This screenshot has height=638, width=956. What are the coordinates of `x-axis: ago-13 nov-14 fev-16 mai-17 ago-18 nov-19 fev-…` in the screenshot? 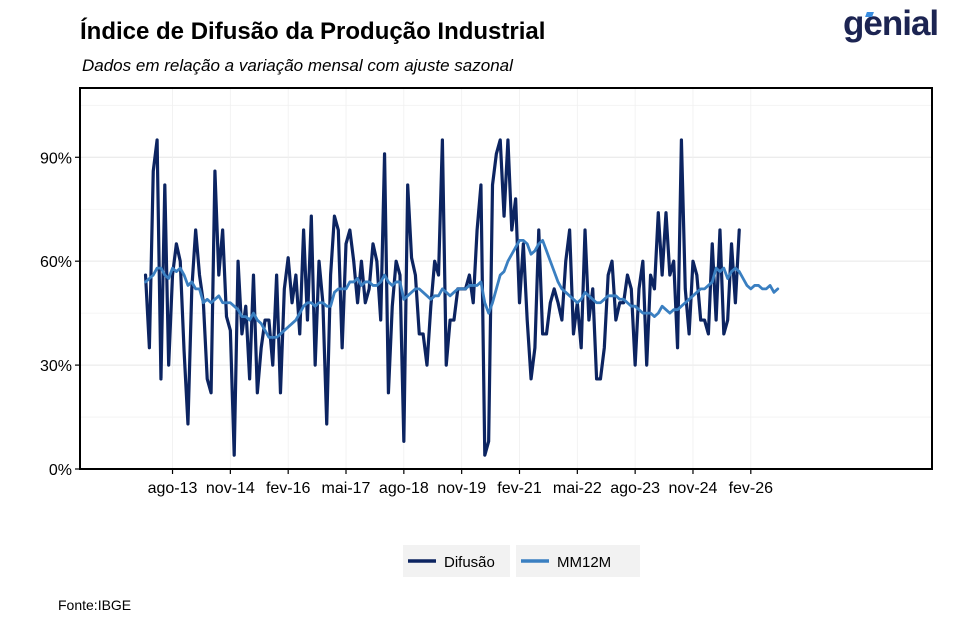 It's located at (461, 483).